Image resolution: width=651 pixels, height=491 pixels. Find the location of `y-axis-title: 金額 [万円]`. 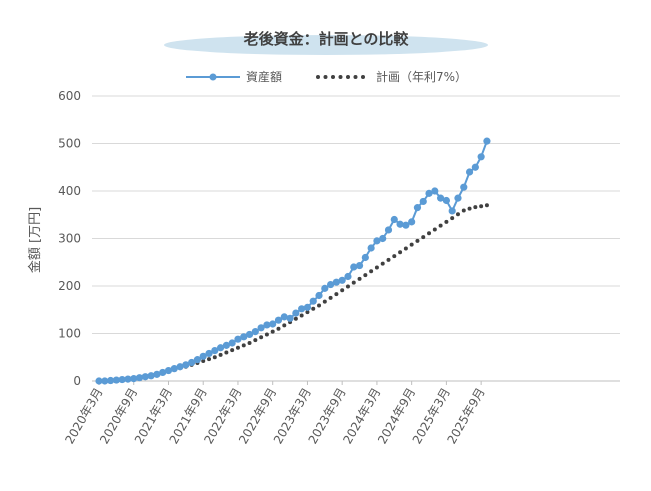

y-axis-title: 金額 [万円] is located at coordinates (35, 240).